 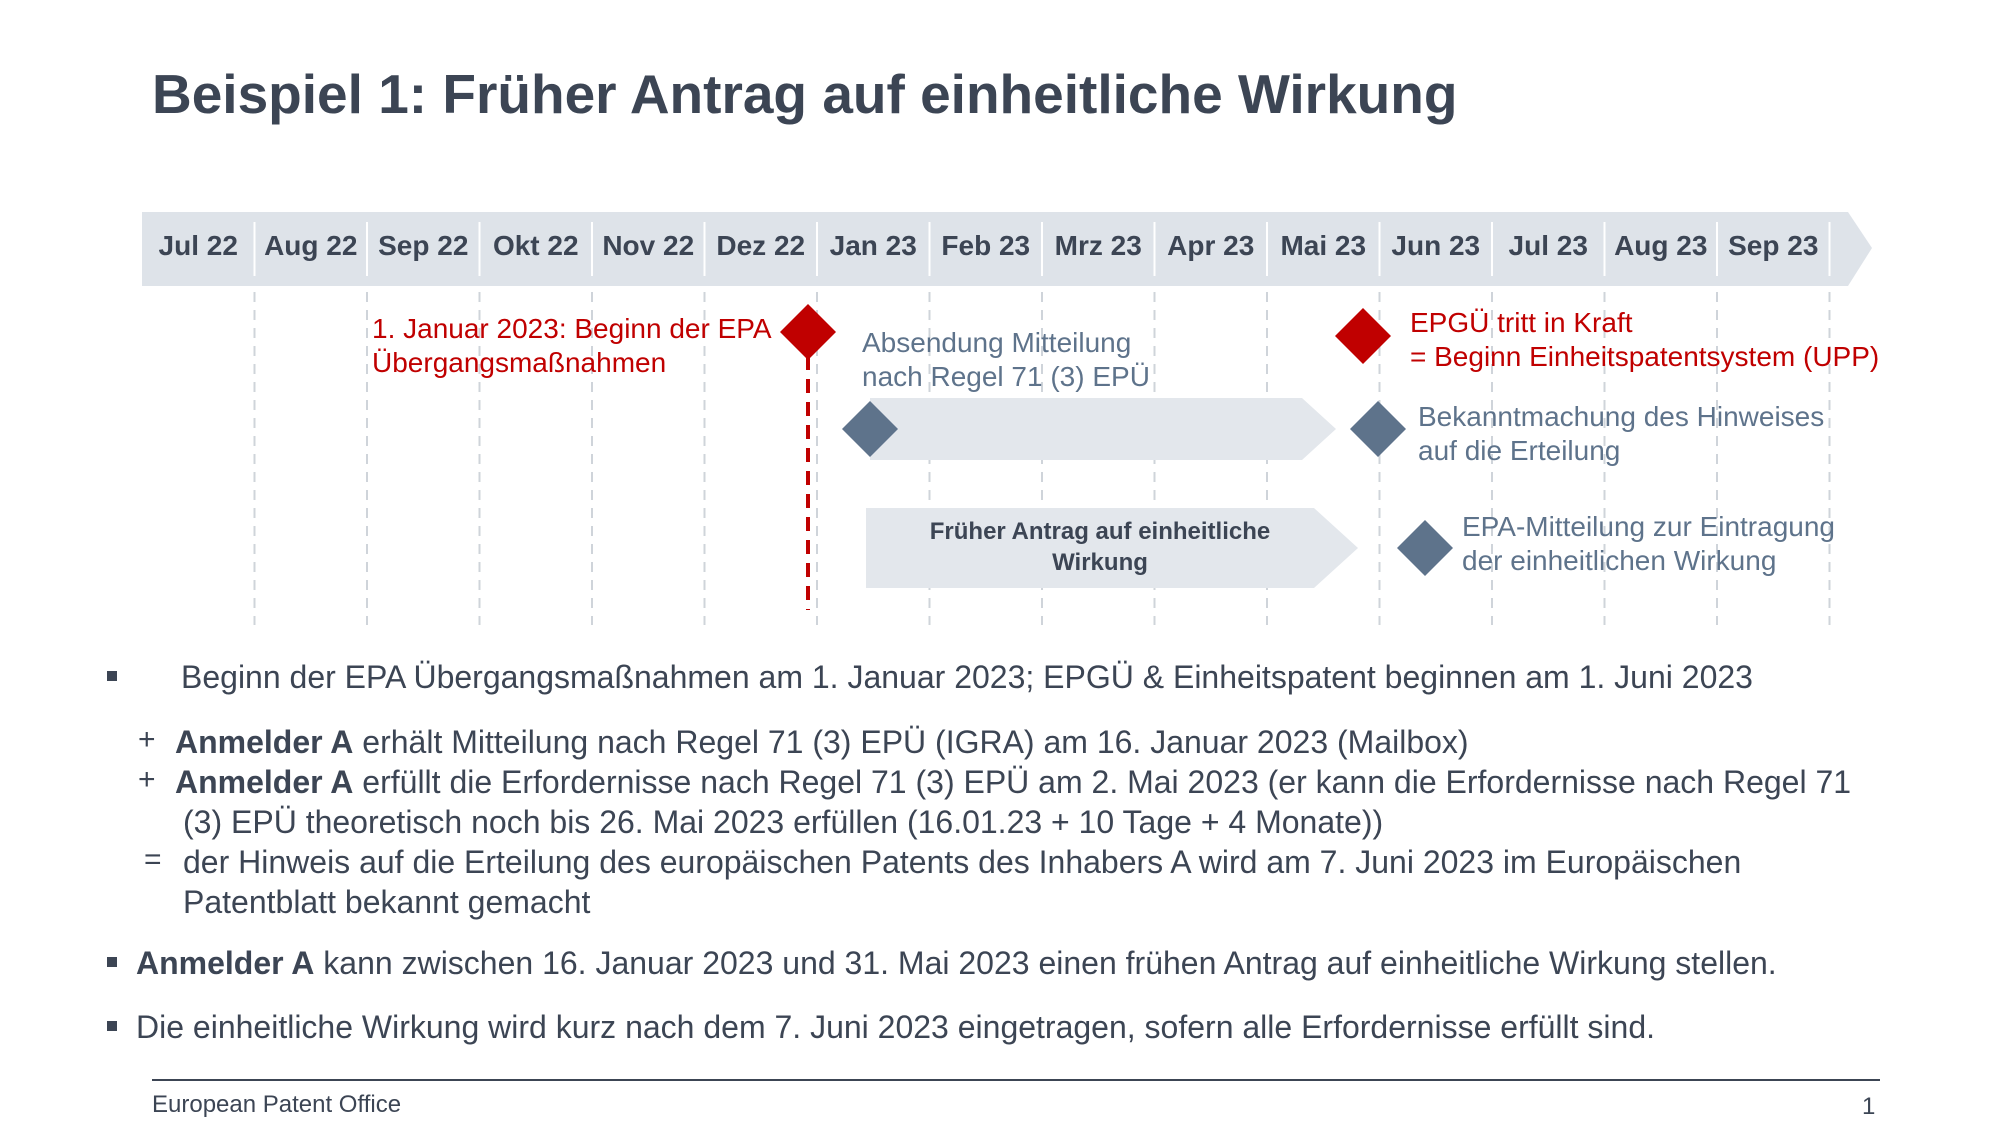 I want to click on timeline-month-3: Okt 22, so click(x=535, y=245).